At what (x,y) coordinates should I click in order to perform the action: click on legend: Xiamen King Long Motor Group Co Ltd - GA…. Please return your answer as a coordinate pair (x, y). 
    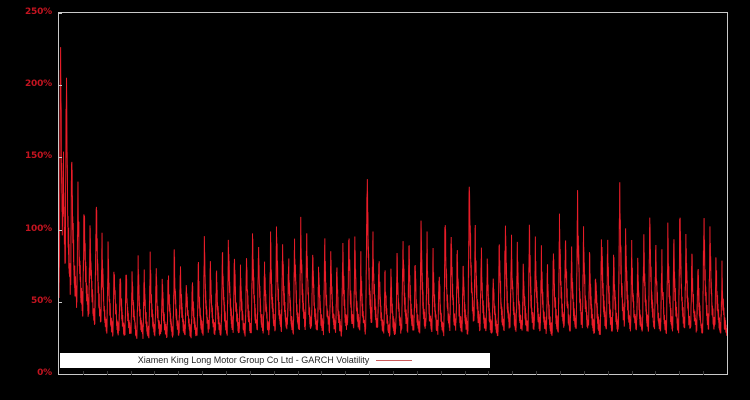
    Looking at the image, I should click on (275, 360).